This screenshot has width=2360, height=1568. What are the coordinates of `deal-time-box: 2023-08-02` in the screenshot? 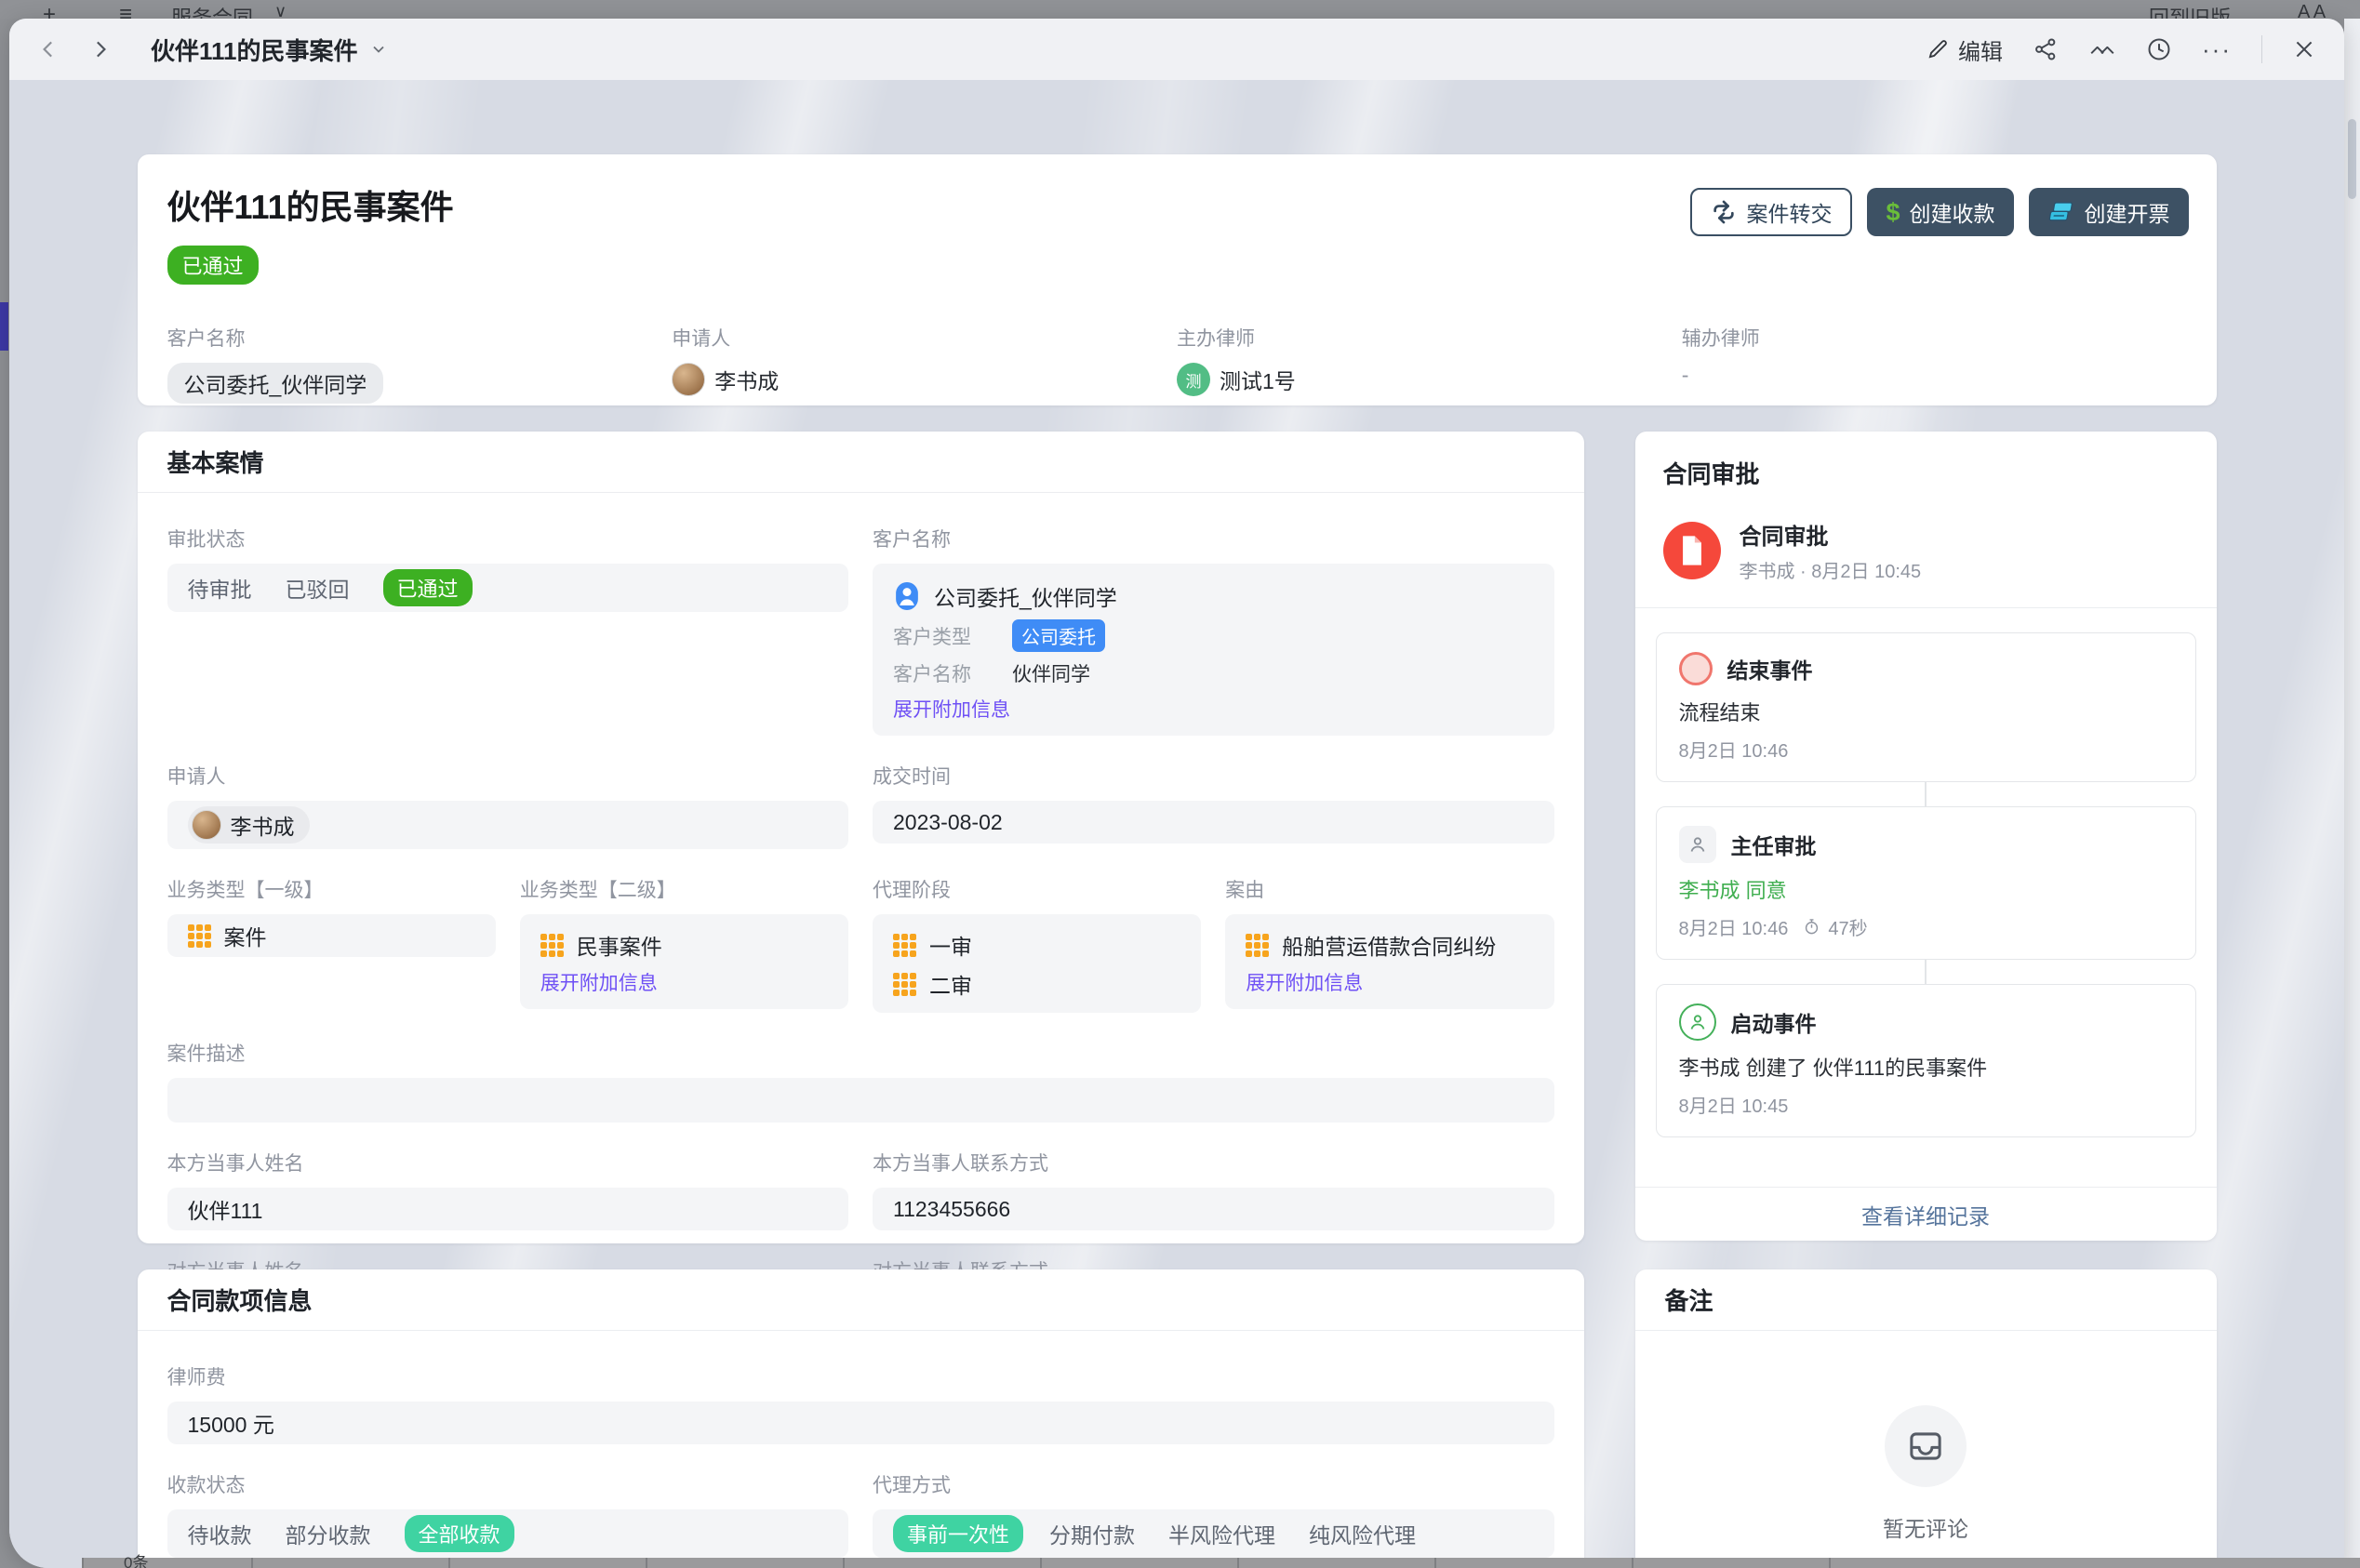 It's located at (1213, 822).